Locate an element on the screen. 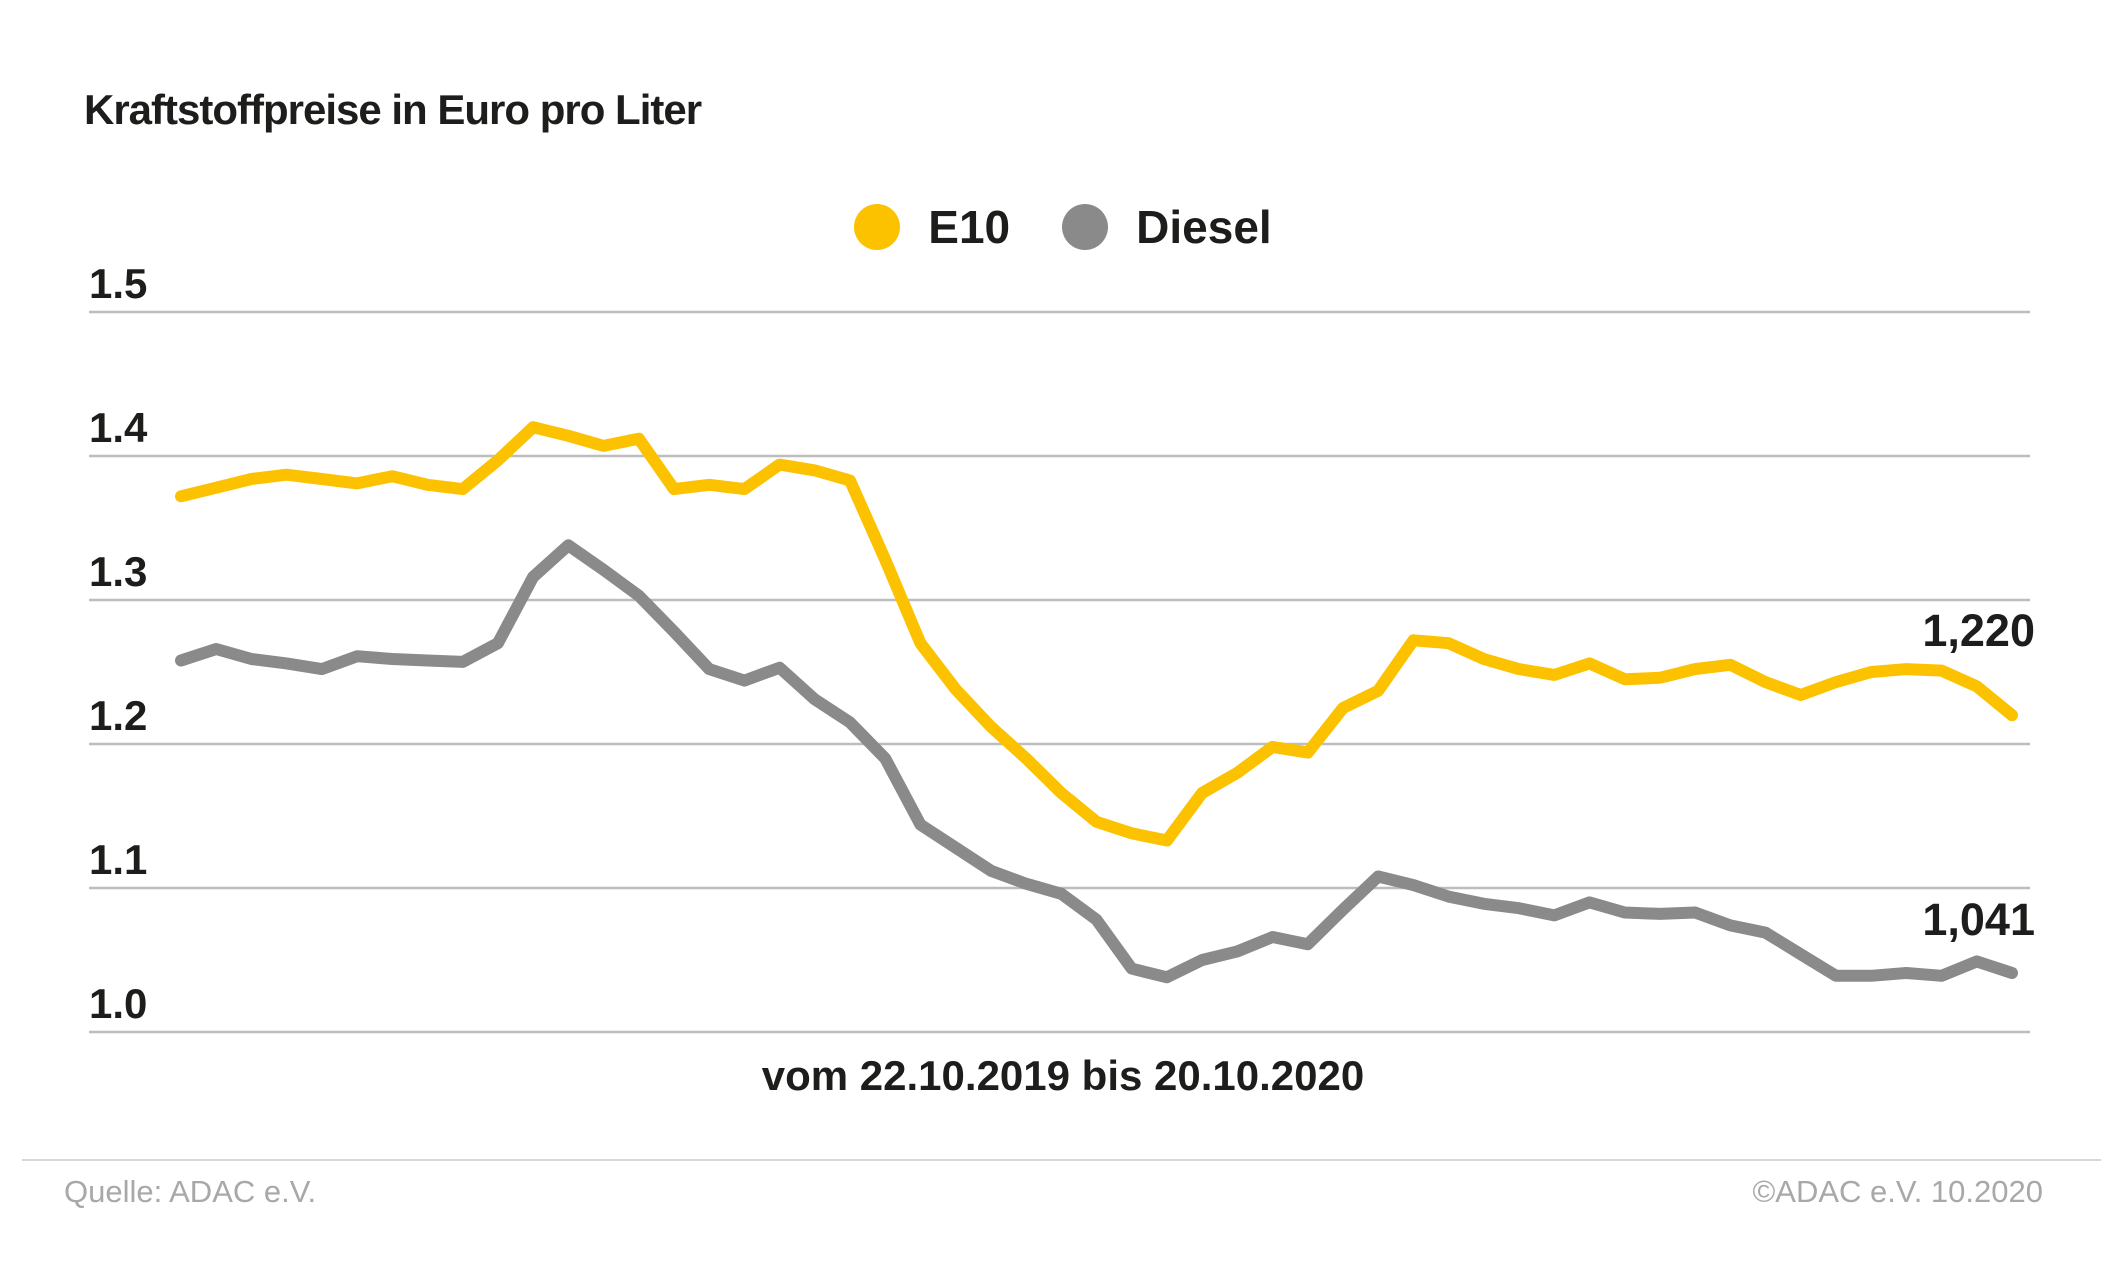 Image resolution: width=2126 pixels, height=1274 pixels. legend-item-e10: E10 is located at coordinates (932, 227).